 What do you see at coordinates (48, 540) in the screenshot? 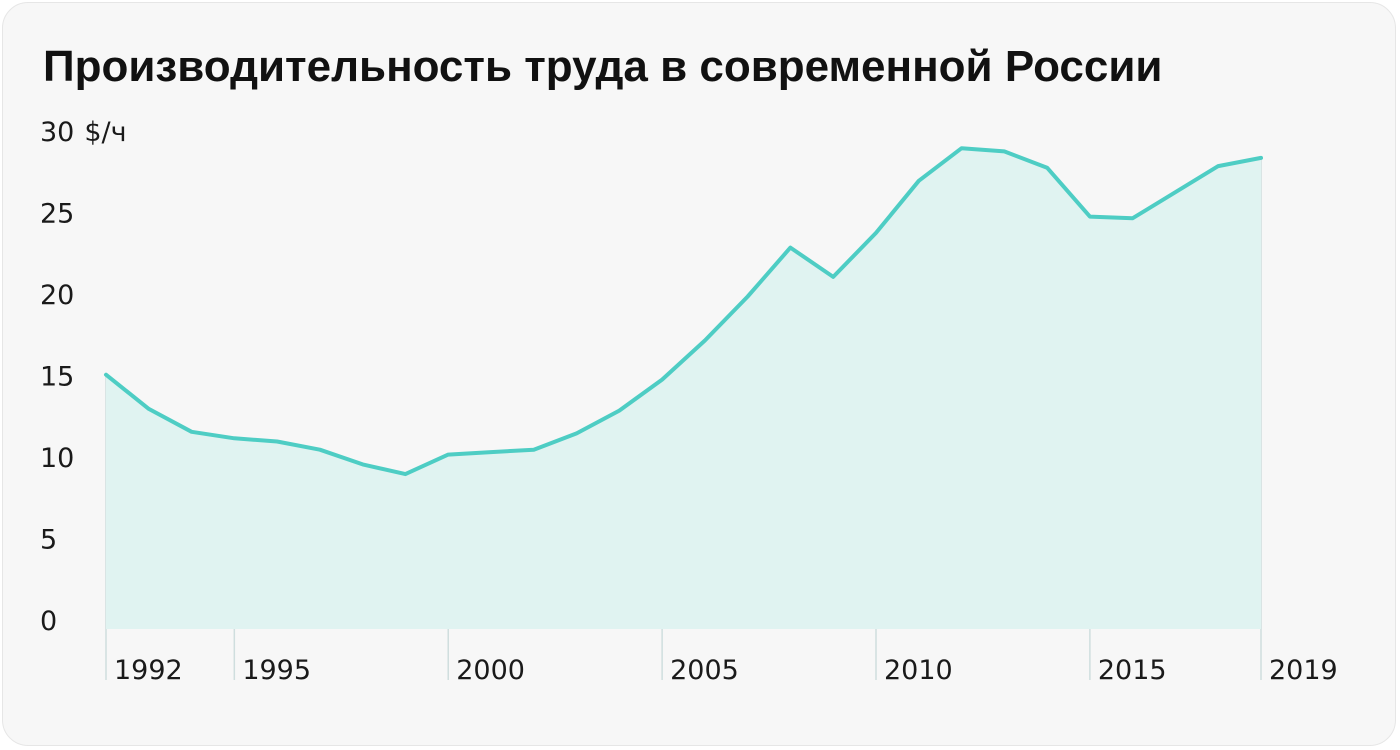
I see `y-tick-label: 5` at bounding box center [48, 540].